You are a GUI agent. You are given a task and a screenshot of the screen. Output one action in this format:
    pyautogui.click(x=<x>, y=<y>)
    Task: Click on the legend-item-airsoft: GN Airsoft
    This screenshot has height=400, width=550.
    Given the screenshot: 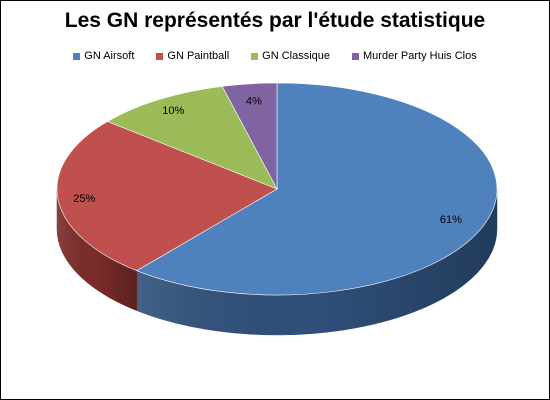 What is the action you would take?
    pyautogui.click(x=103, y=56)
    